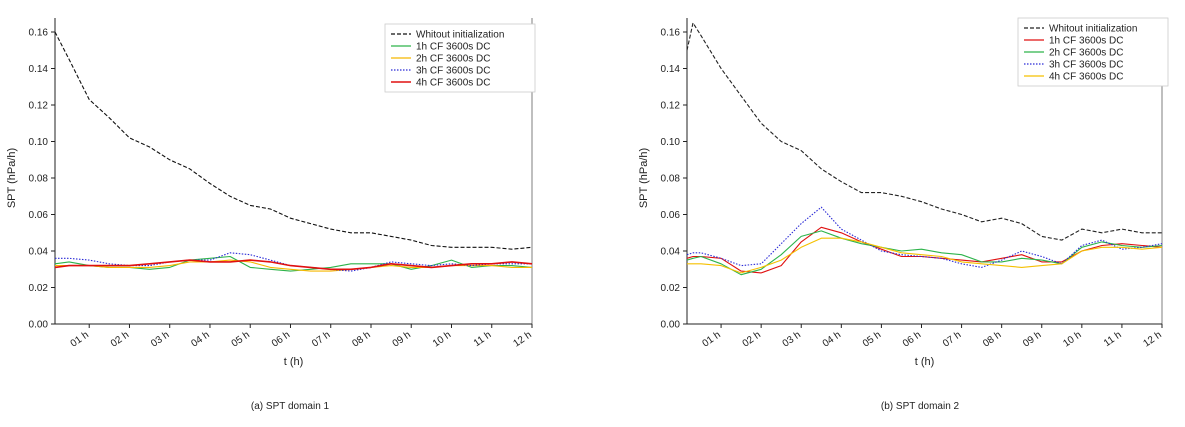 Image resolution: width=1185 pixels, height=427 pixels. What do you see at coordinates (290, 406) in the screenshot?
I see `panel-caption: (a) SPT domain 1` at bounding box center [290, 406].